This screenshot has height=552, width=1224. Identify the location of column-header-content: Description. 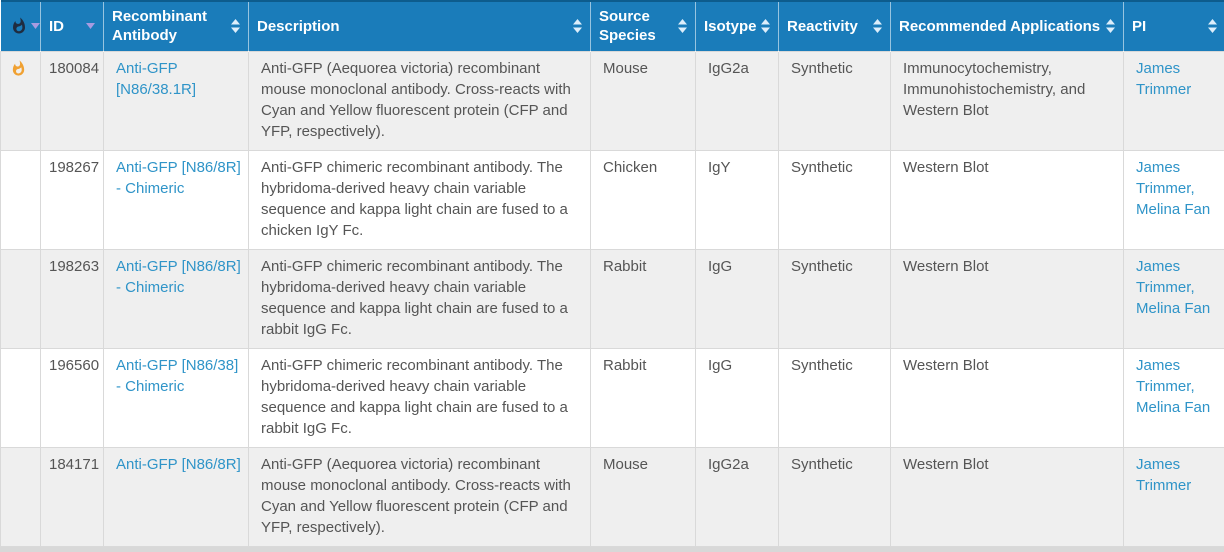
(419, 26).